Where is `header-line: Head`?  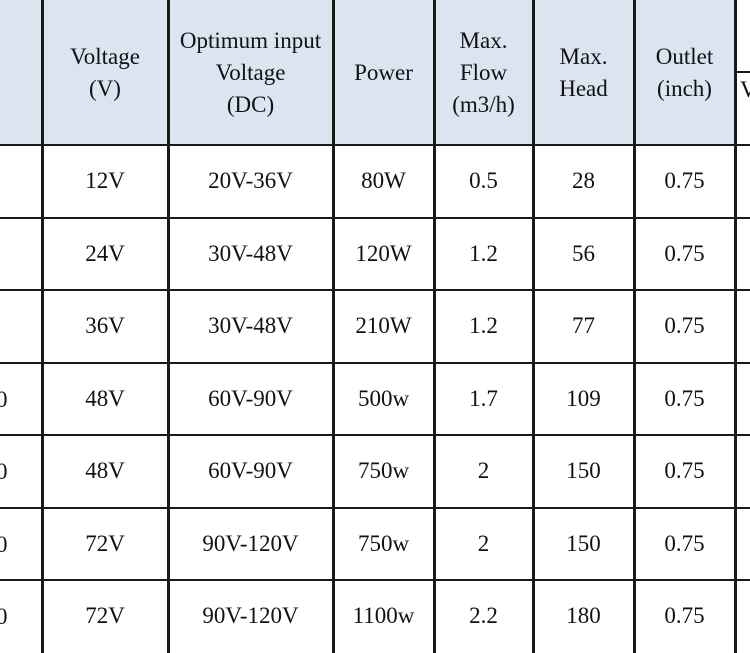 header-line: Head is located at coordinates (583, 88).